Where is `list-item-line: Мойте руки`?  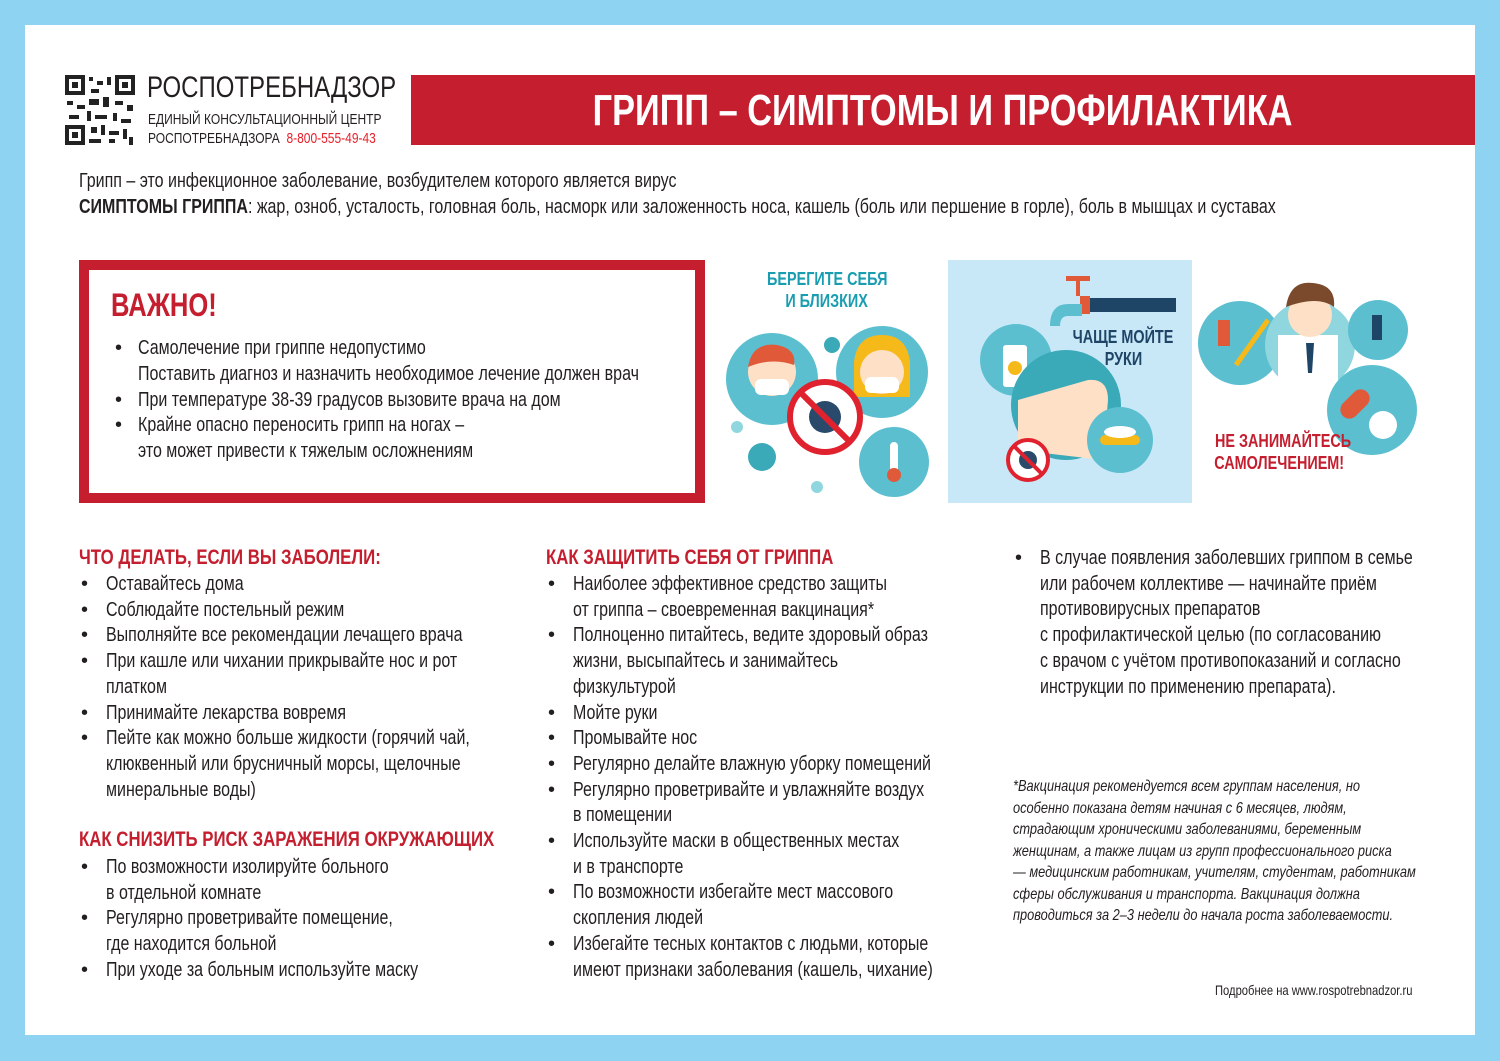 list-item-line: Мойте руки is located at coordinates (615, 712).